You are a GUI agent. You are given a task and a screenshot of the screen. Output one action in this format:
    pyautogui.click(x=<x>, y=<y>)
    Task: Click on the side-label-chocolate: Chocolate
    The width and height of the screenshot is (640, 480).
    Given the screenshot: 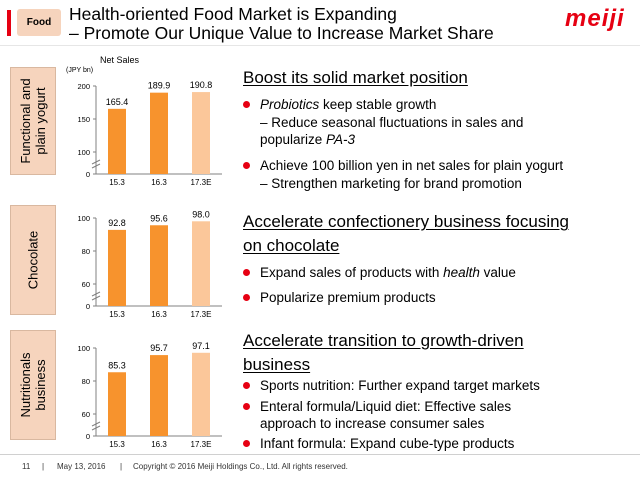 What is the action you would take?
    pyautogui.click(x=33, y=260)
    